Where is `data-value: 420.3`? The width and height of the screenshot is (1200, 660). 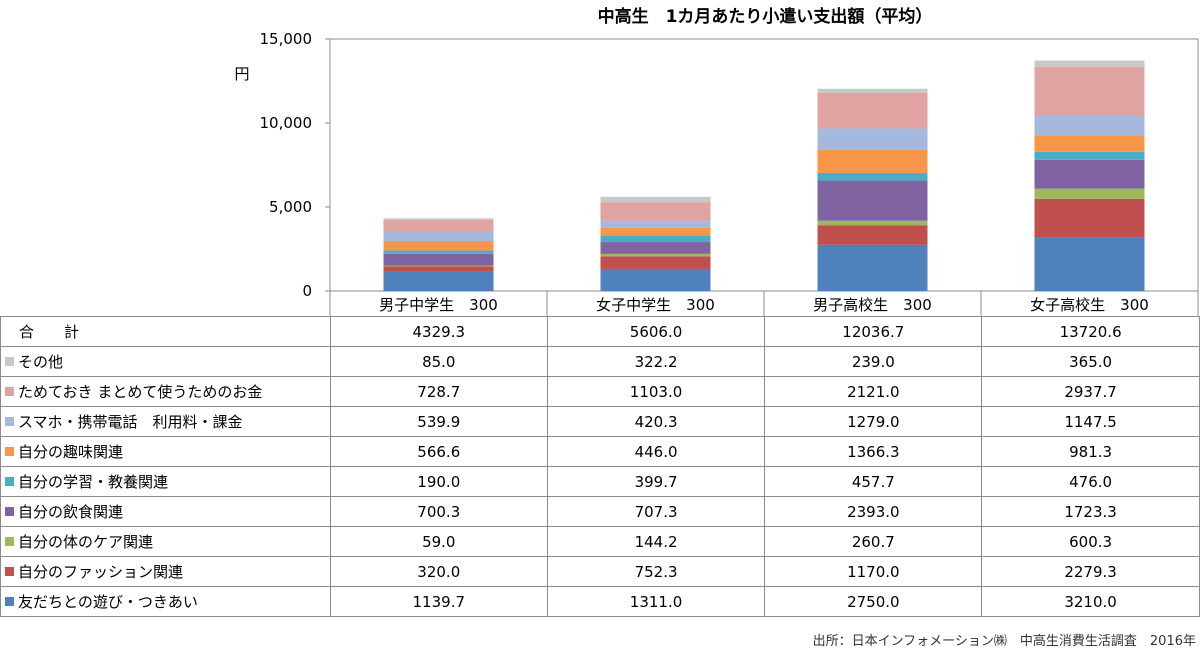
data-value: 420.3 is located at coordinates (656, 421).